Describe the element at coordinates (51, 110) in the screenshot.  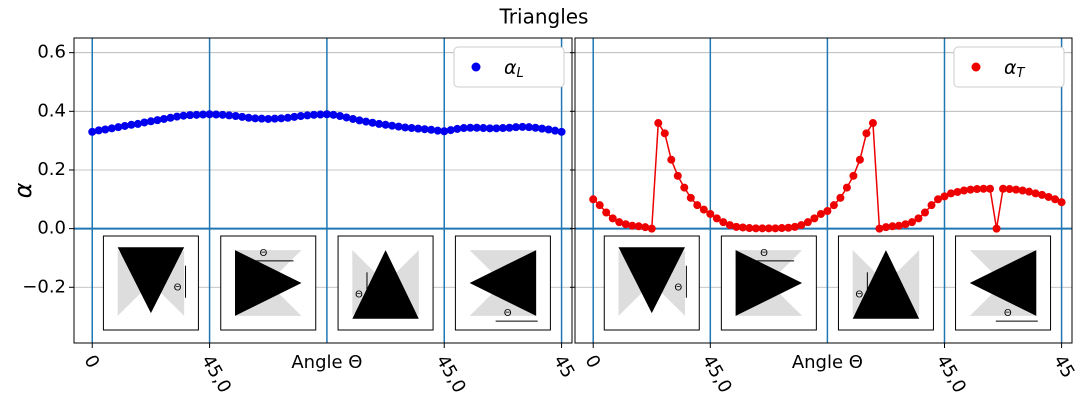
I see `y-tick-label: 0.4` at that location.